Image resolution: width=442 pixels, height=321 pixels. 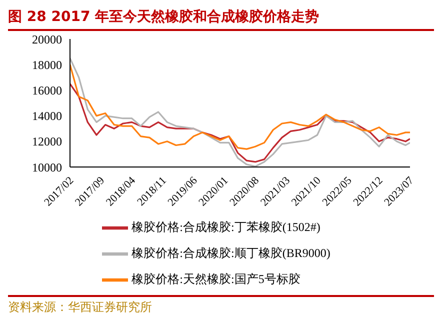 What do you see at coordinates (231, 253) in the screenshot?
I see `legend-label: 橡胶价格:合成橡胶:顺丁橡胶(BR9000)` at bounding box center [231, 253].